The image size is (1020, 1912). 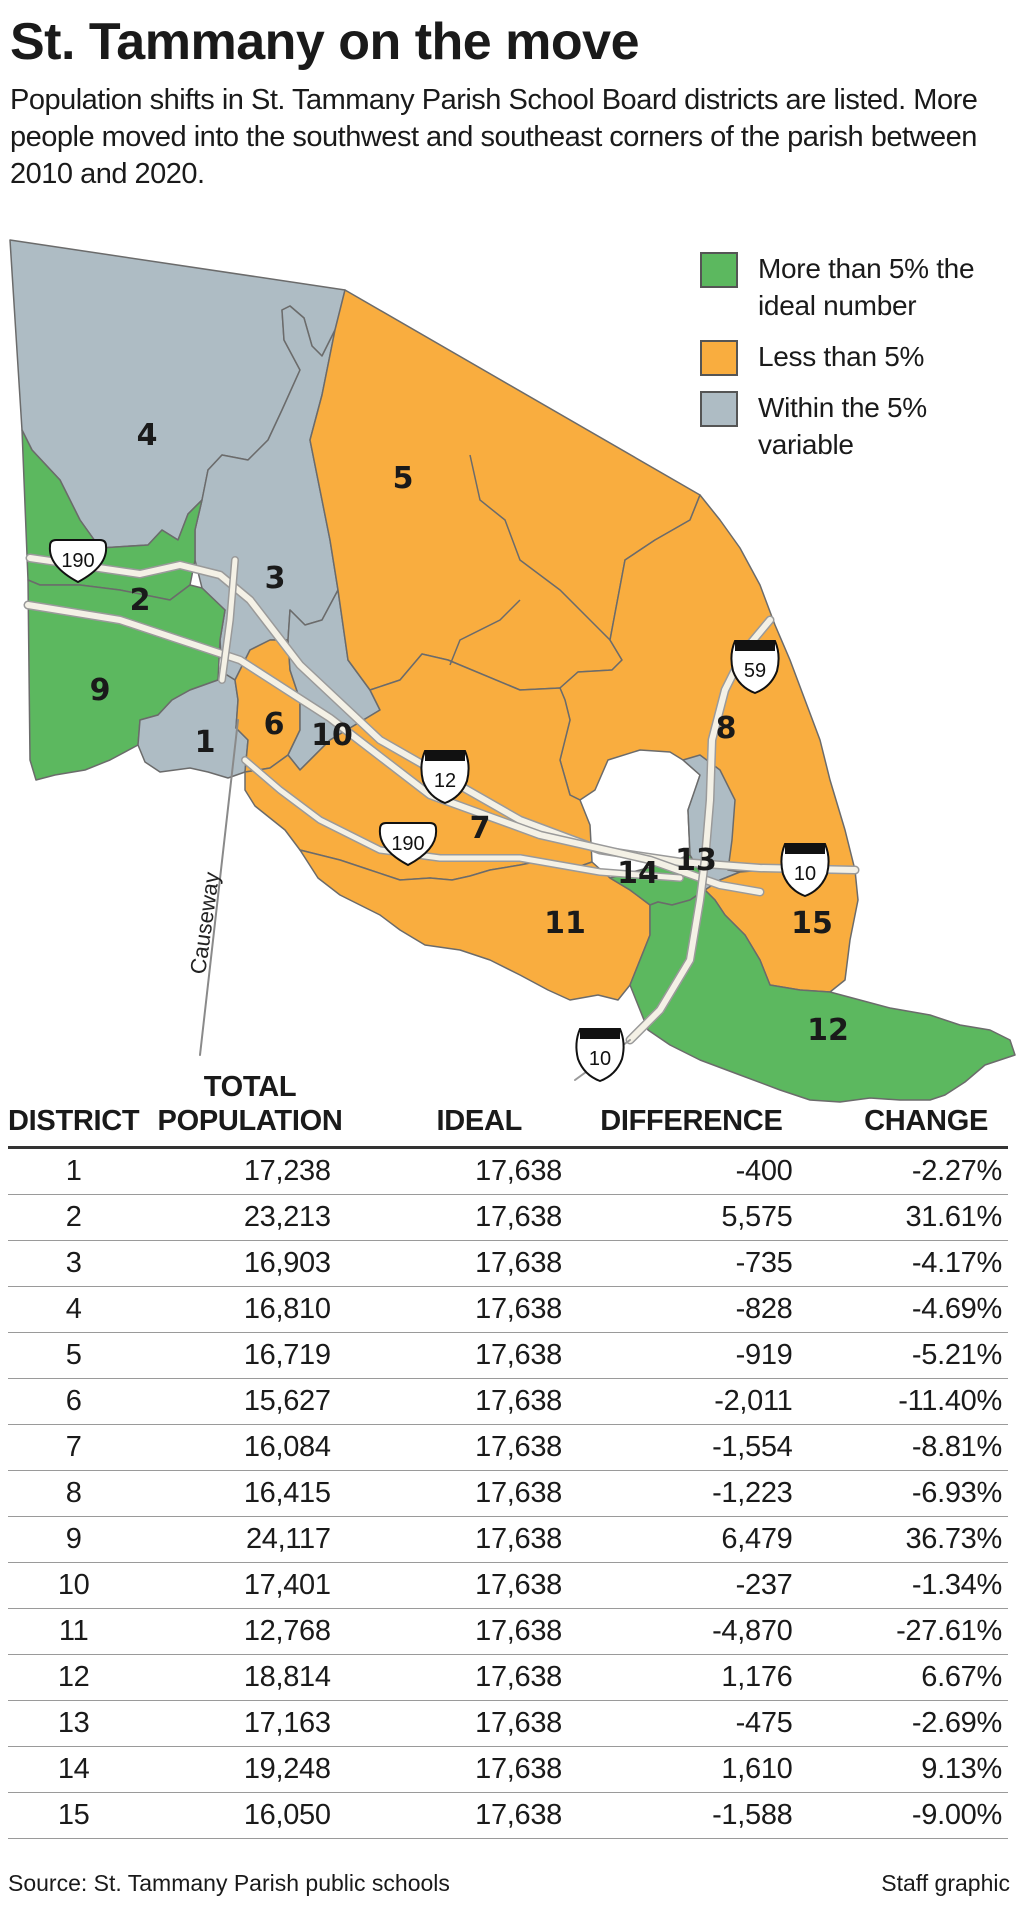 I want to click on legend-label: variable, so click(x=806, y=444).